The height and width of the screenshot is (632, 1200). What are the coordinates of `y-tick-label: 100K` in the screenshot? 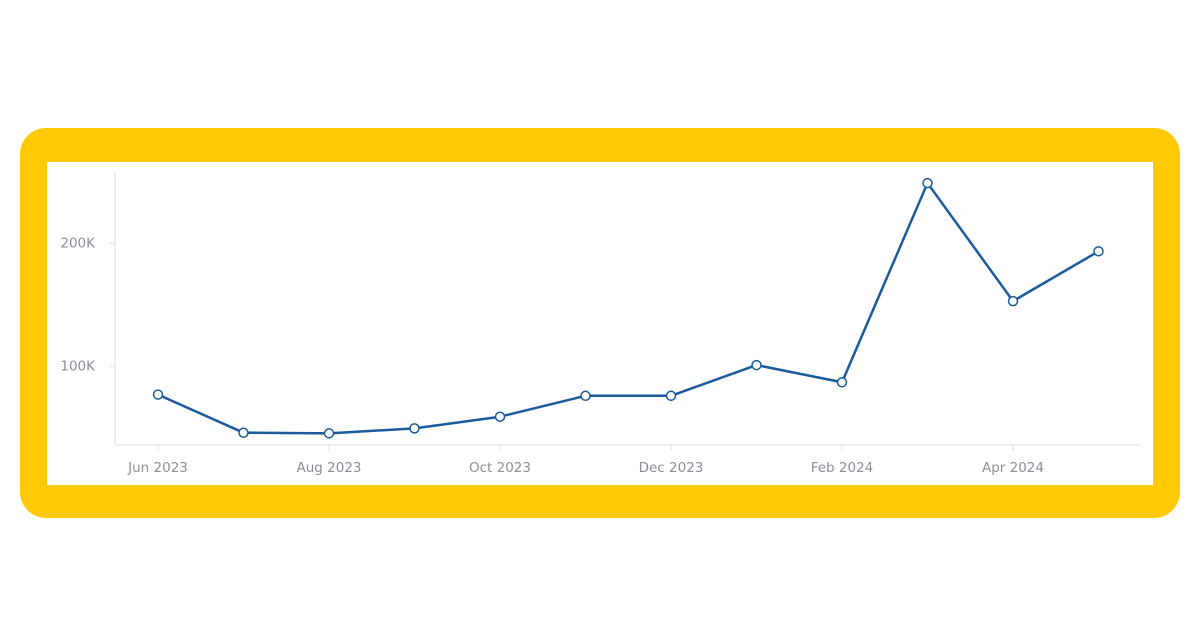 It's located at (78, 366).